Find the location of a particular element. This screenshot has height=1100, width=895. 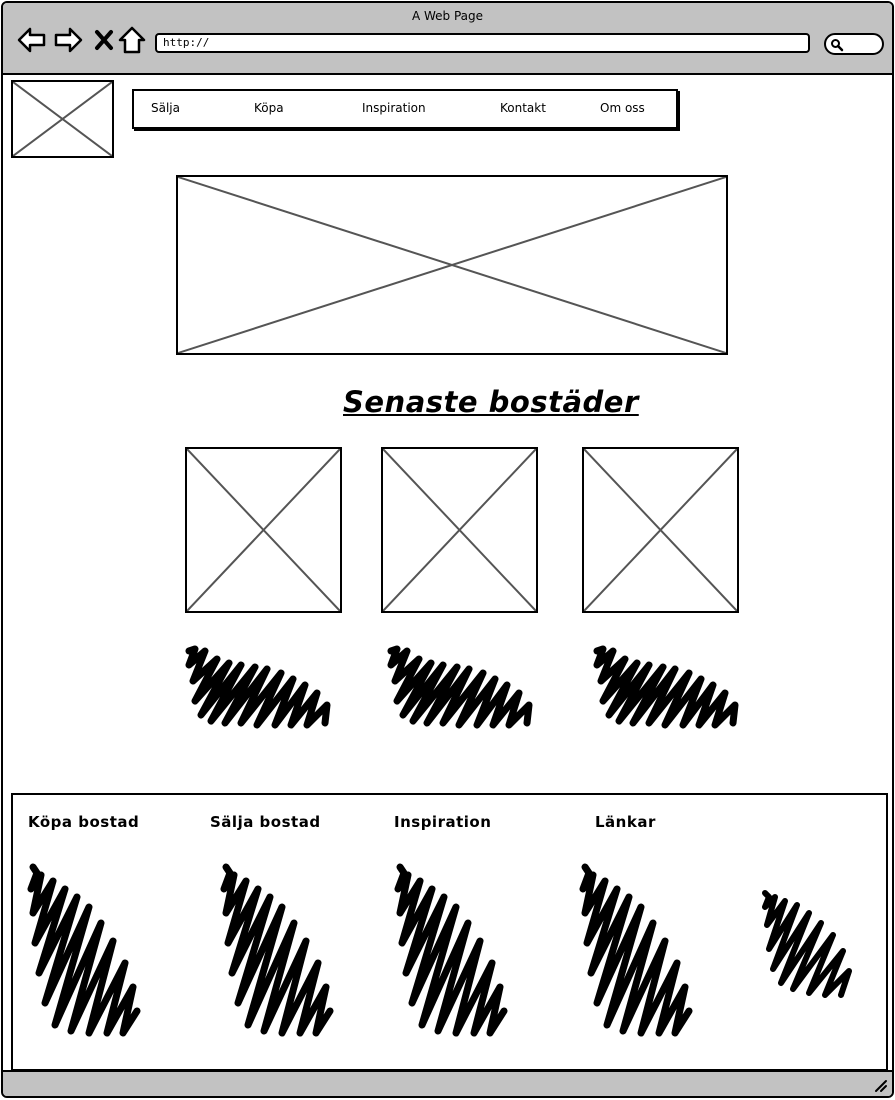

browser-statusbar is located at coordinates (447, 1083).